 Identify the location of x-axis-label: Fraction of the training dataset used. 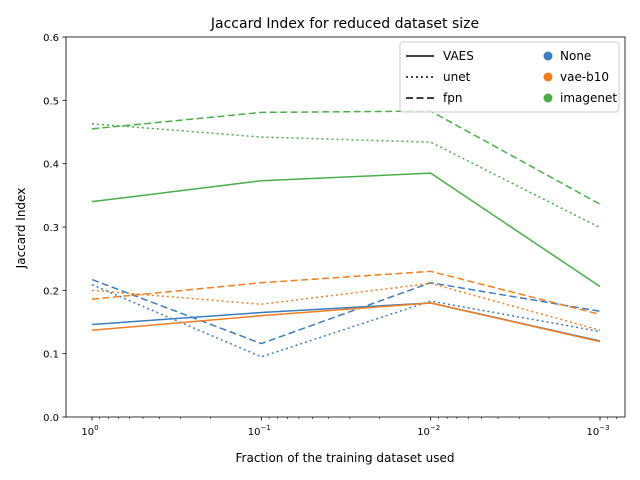
(345, 458).